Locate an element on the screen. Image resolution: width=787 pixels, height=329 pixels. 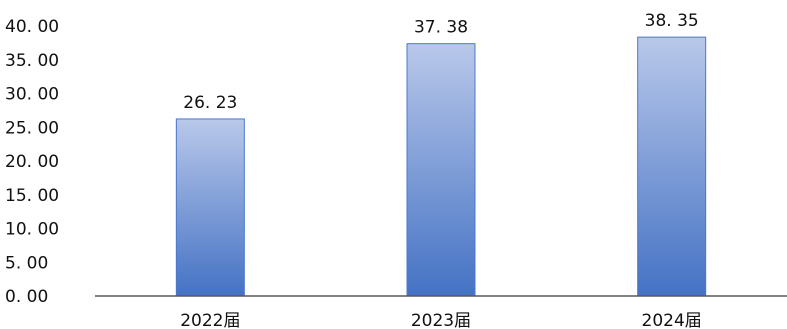
y-tick-label: 15. 00 is located at coordinates (32, 196).